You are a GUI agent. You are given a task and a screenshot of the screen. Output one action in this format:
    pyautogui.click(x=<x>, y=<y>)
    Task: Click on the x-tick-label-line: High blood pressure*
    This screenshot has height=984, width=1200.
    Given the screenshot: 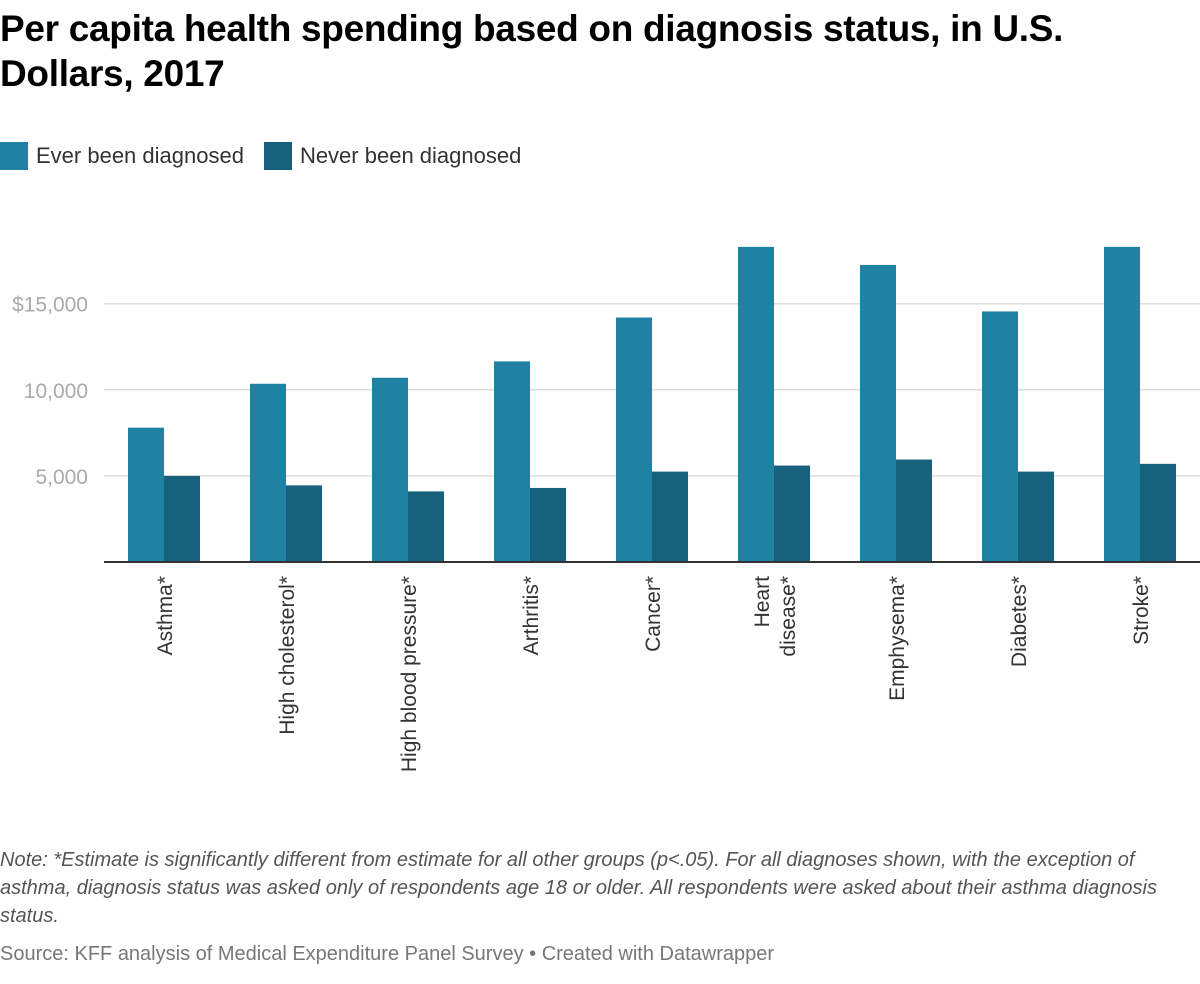 What is the action you would take?
    pyautogui.click(x=409, y=674)
    